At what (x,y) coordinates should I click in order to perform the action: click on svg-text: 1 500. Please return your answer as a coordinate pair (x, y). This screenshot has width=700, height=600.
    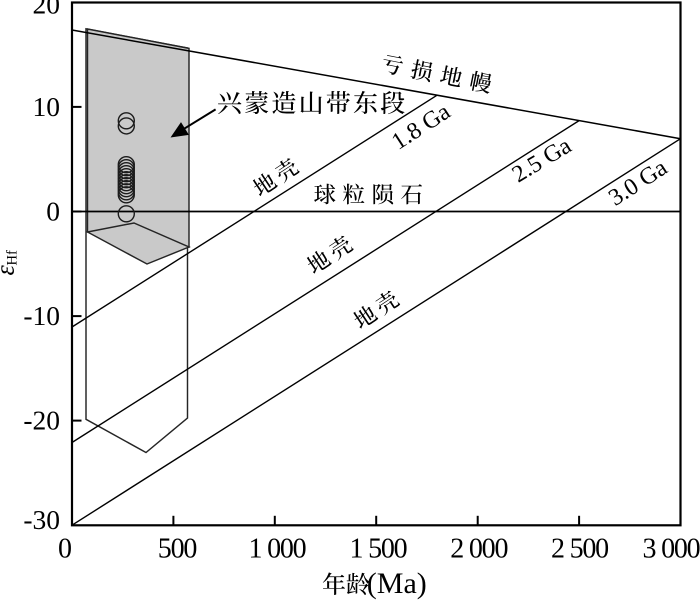
    Looking at the image, I should click on (377, 549).